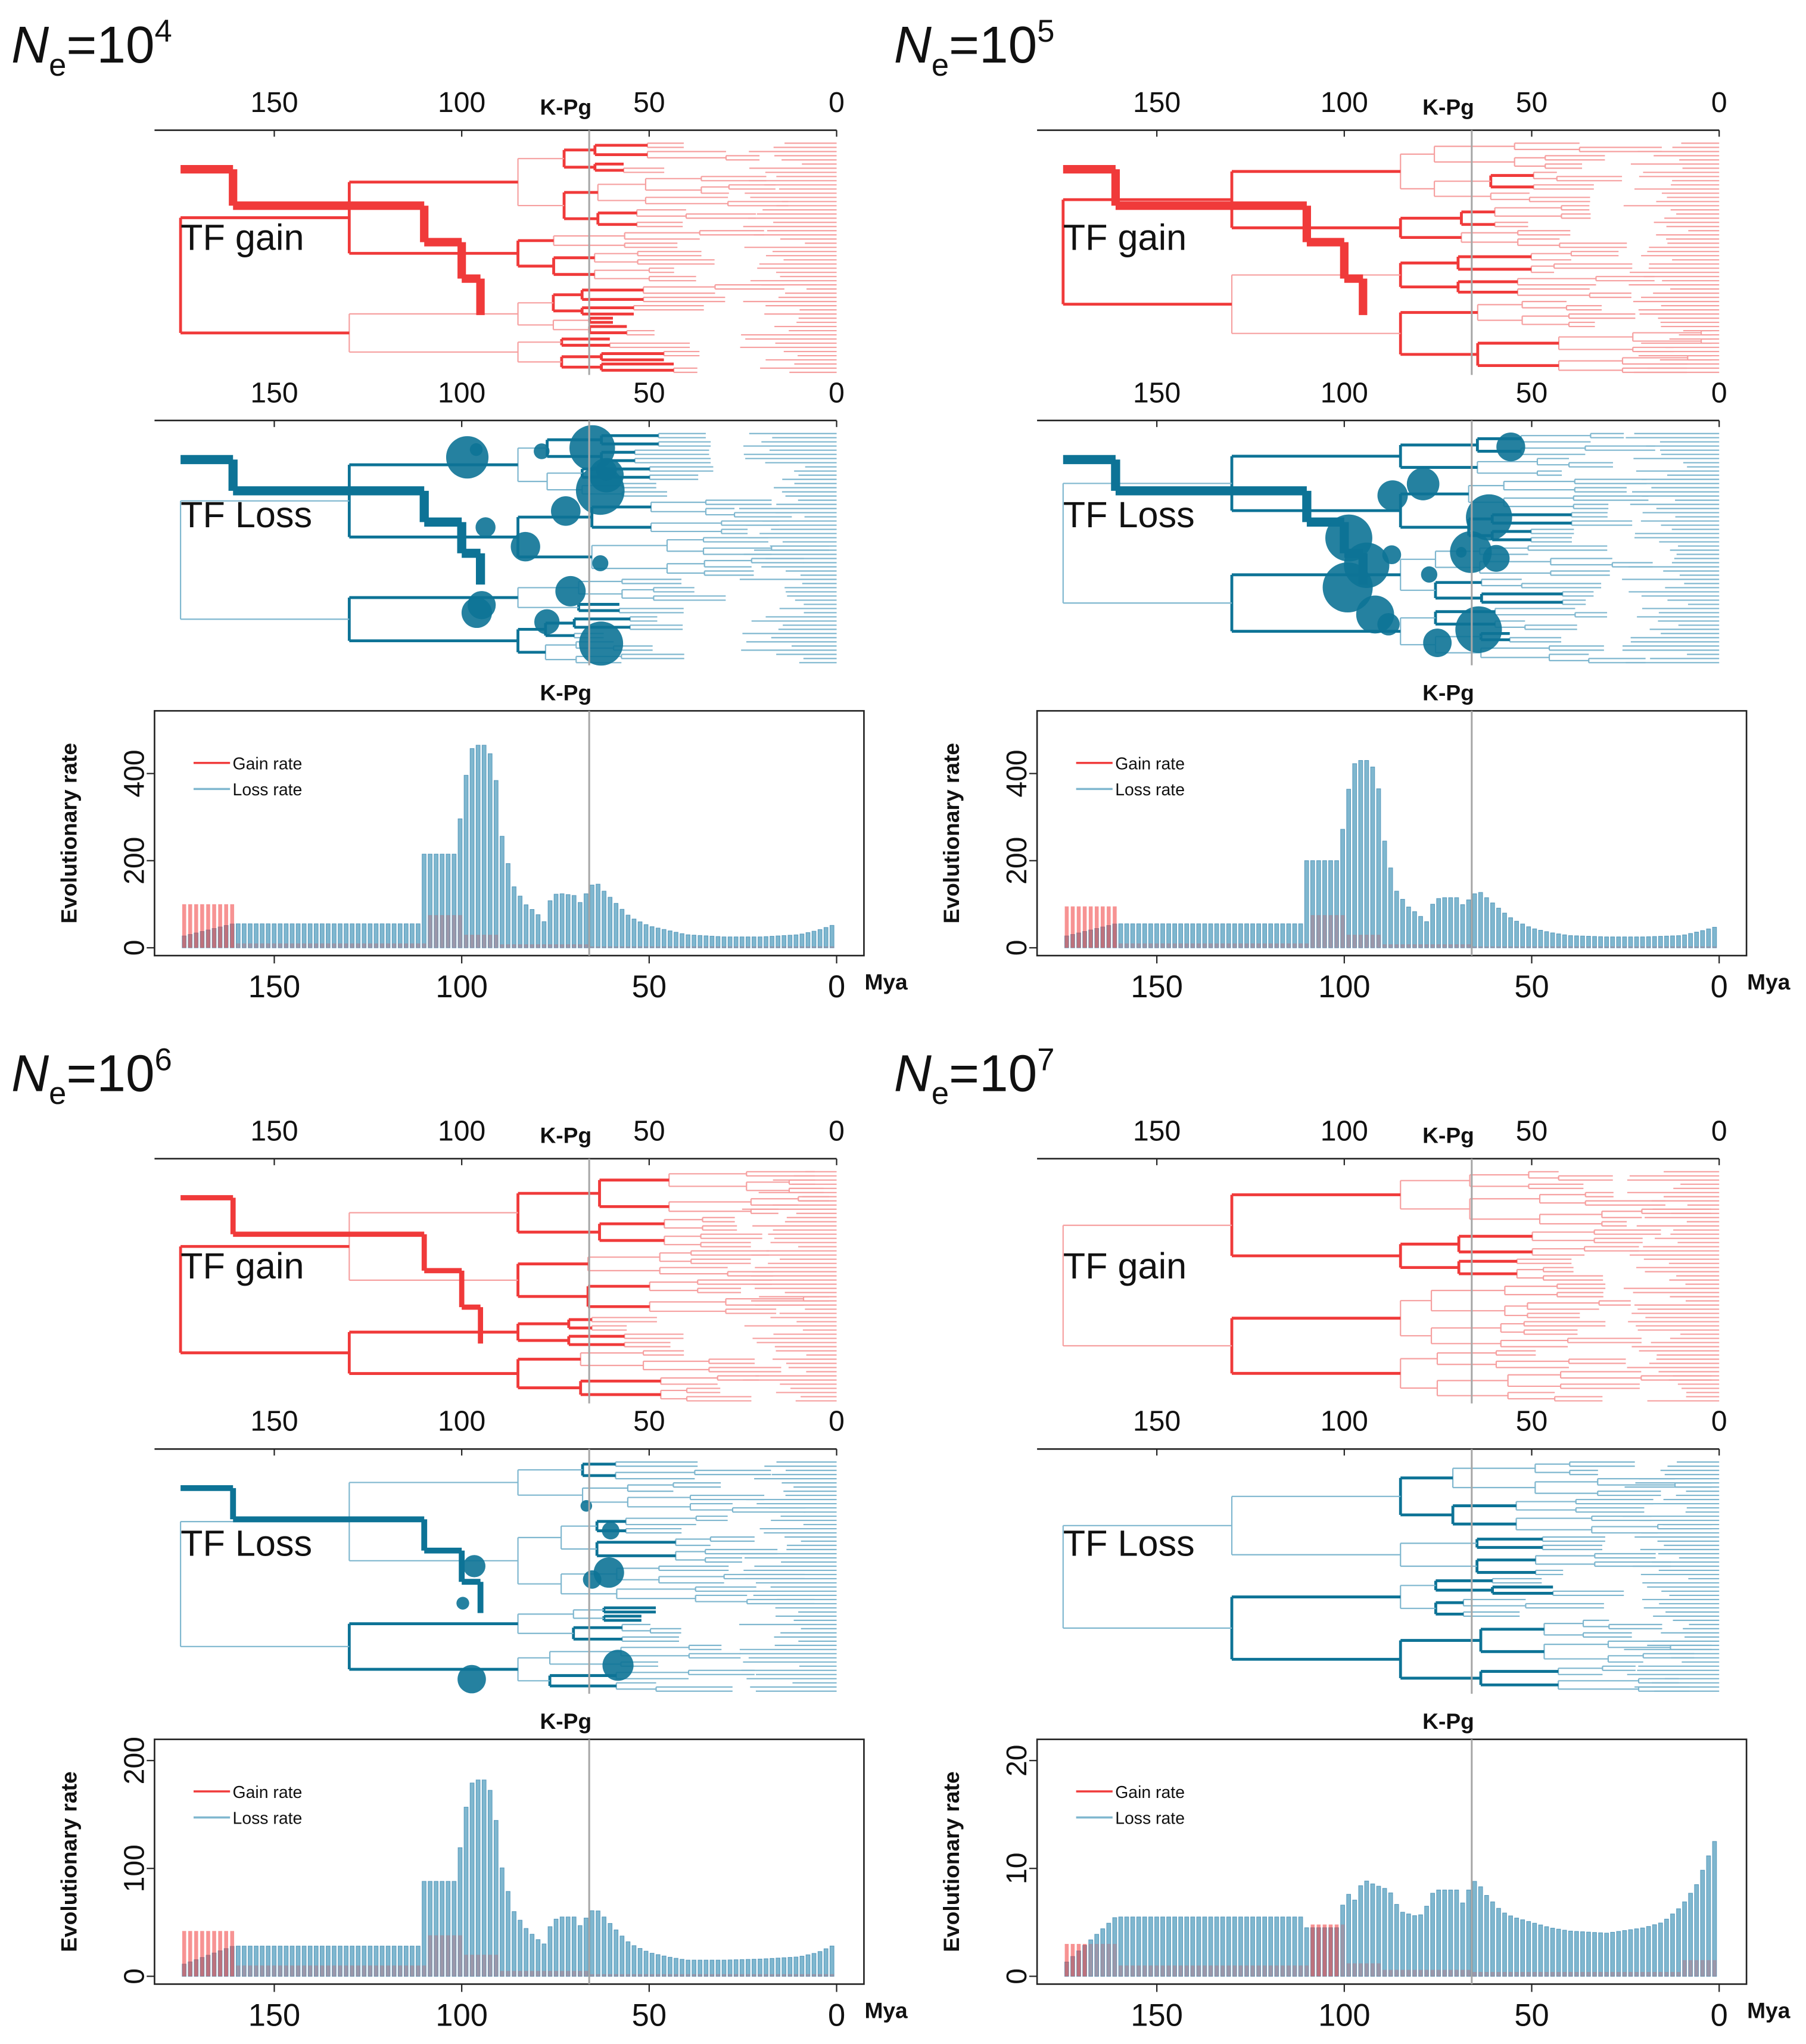 The width and height of the screenshot is (1806, 2044). Describe the element at coordinates (1531, 1131) in the screenshot. I see `tree-tick-label: 50` at that location.